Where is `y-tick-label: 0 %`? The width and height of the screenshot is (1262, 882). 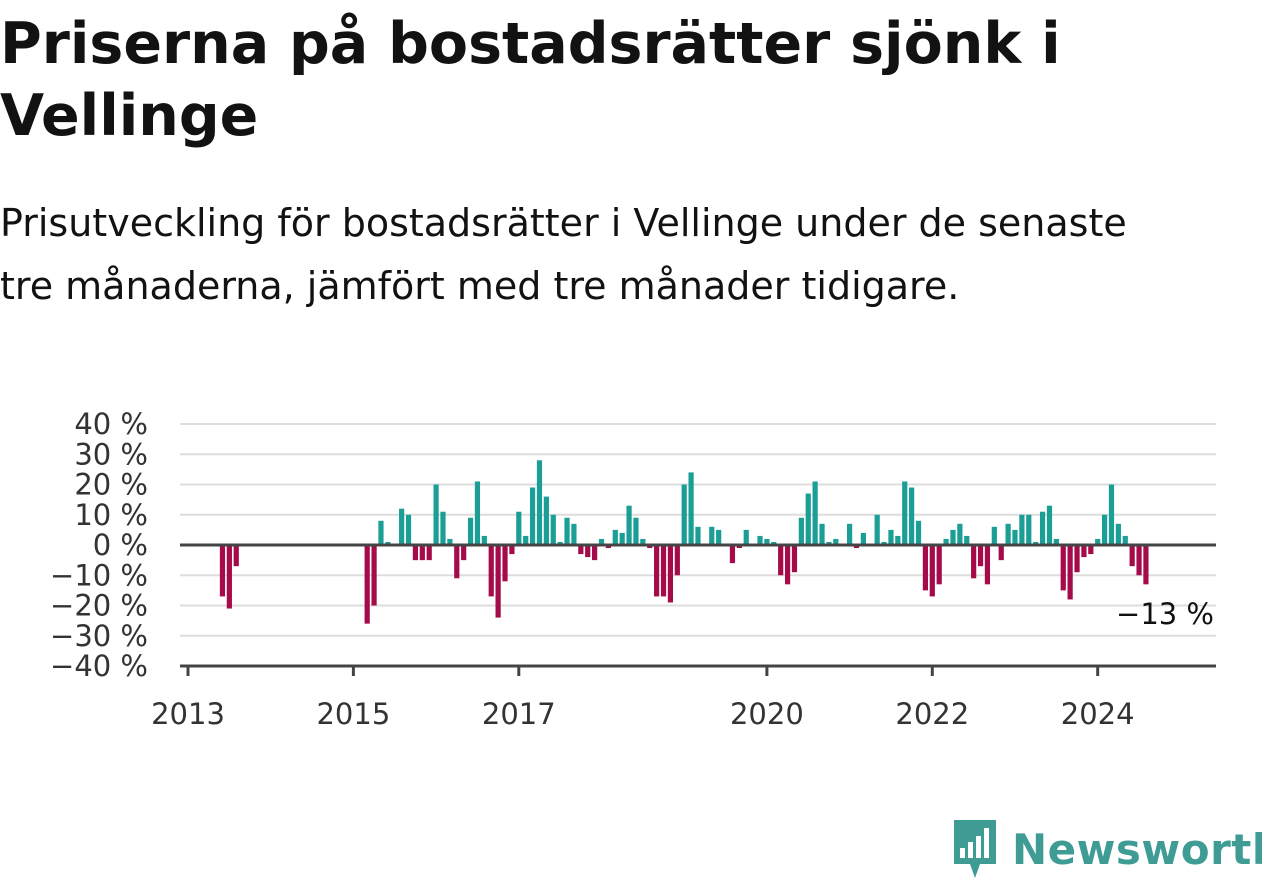
y-tick-label: 0 % is located at coordinates (120, 545).